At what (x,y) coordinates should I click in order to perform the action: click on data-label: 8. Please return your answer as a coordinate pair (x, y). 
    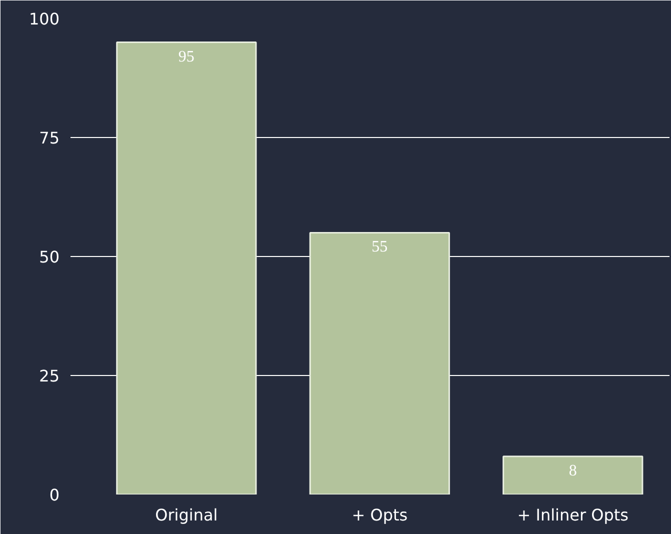
    Looking at the image, I should click on (572, 471).